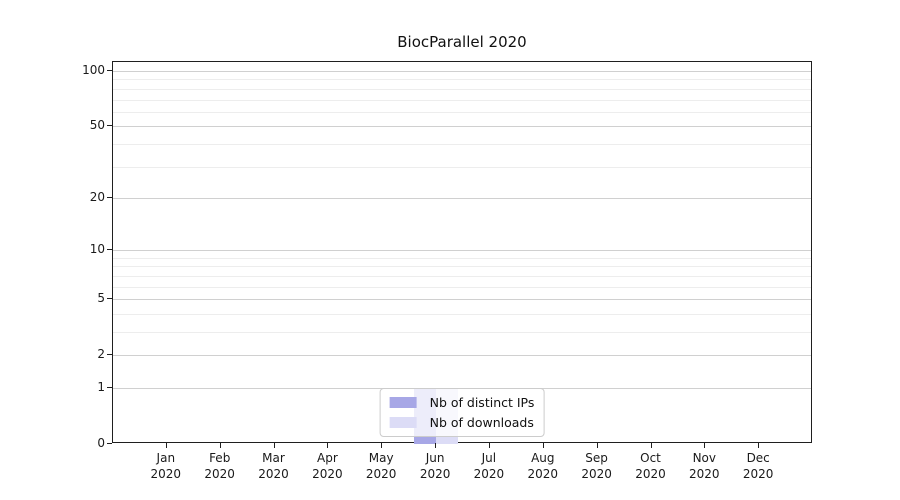  What do you see at coordinates (704, 458) in the screenshot?
I see `x-tick-month: Nov` at bounding box center [704, 458].